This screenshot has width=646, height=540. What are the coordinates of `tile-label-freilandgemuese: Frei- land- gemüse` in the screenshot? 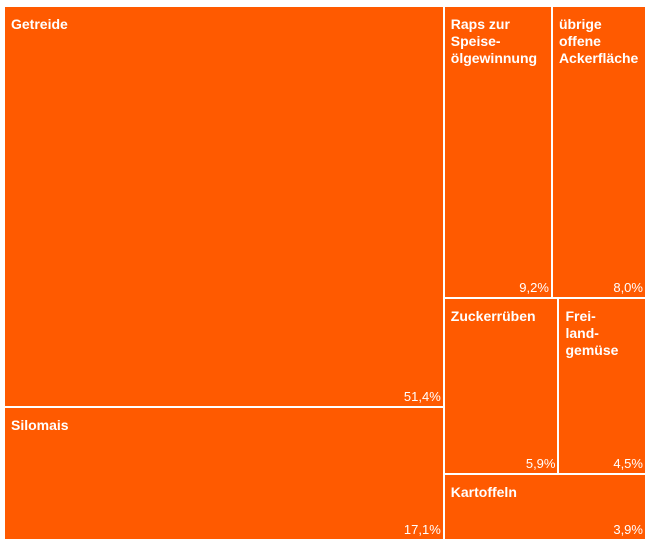 It's located at (592, 332).